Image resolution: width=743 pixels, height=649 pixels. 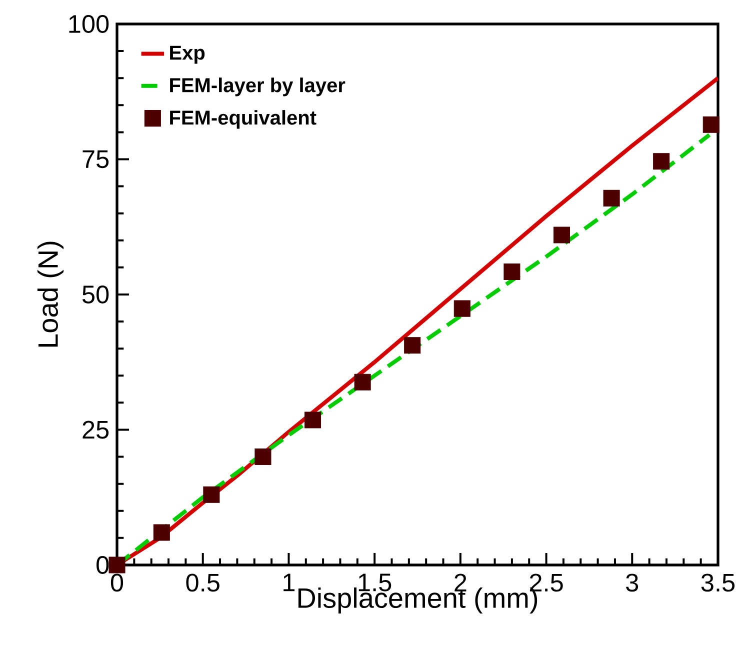 What do you see at coordinates (187, 55) in the screenshot?
I see `legend-label: Exp` at bounding box center [187, 55].